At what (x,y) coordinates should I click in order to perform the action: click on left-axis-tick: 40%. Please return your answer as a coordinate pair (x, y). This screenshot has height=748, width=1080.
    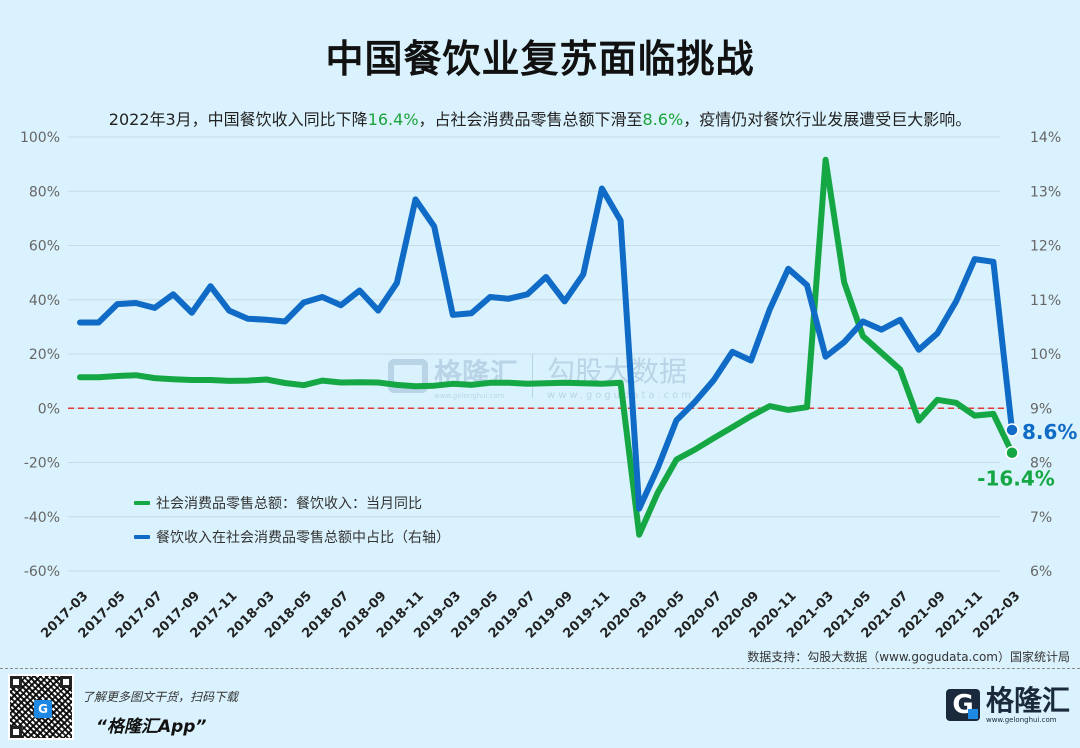
    Looking at the image, I should click on (44, 301).